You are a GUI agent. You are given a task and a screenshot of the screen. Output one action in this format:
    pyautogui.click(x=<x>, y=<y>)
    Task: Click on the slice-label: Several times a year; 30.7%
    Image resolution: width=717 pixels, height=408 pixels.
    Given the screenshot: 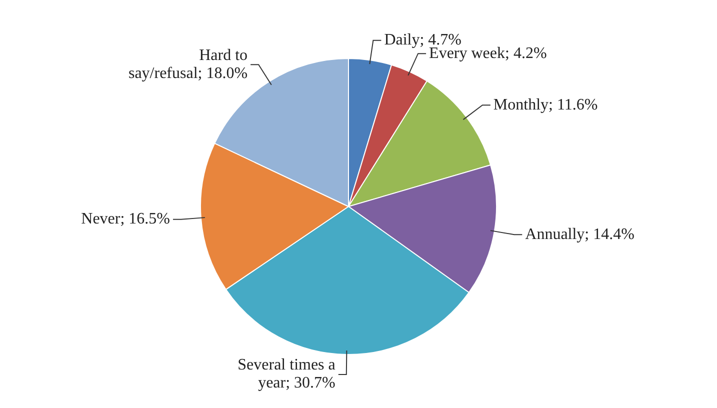 What is the action you would take?
    pyautogui.click(x=287, y=374)
    